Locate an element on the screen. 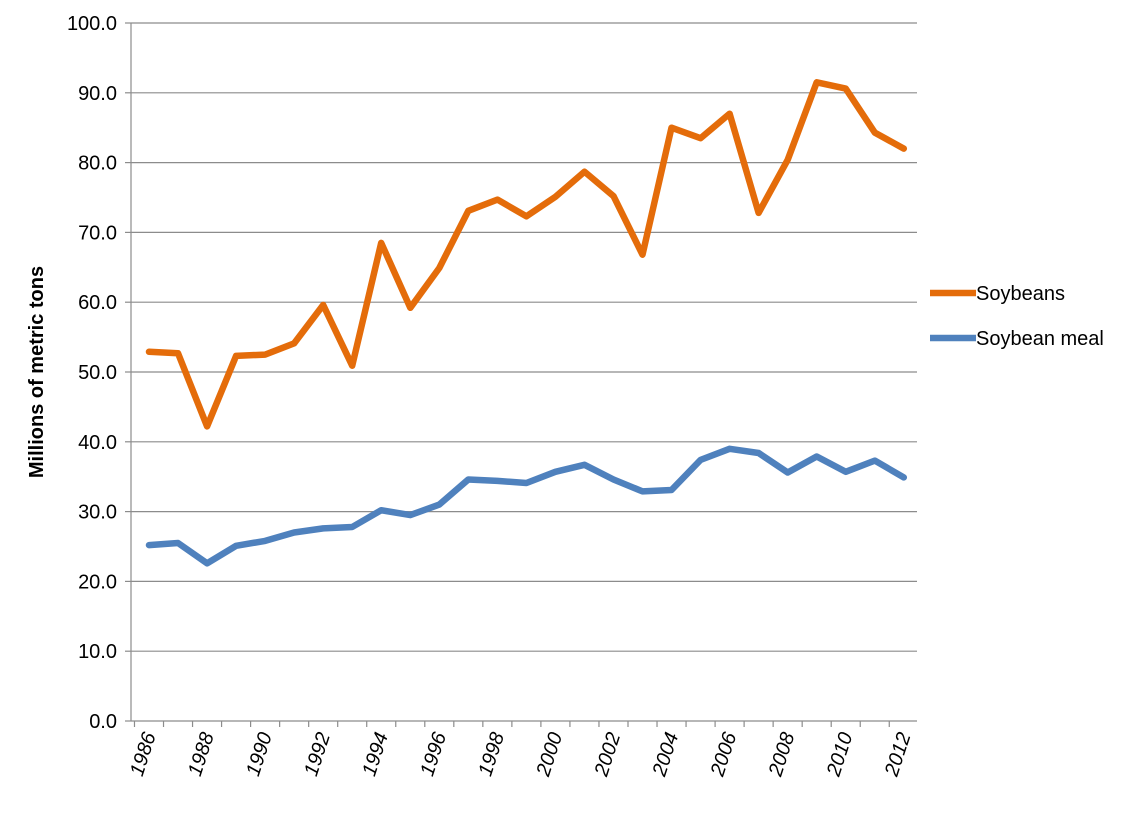  x-tick-label: 1998 is located at coordinates (491, 754).